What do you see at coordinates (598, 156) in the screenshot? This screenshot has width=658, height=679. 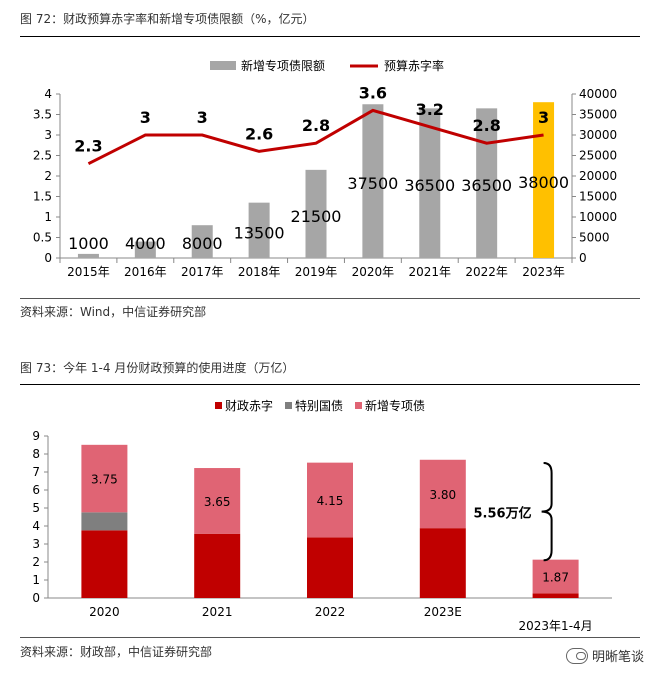 I see `right-axis-tick-label: 25000` at bounding box center [598, 156].